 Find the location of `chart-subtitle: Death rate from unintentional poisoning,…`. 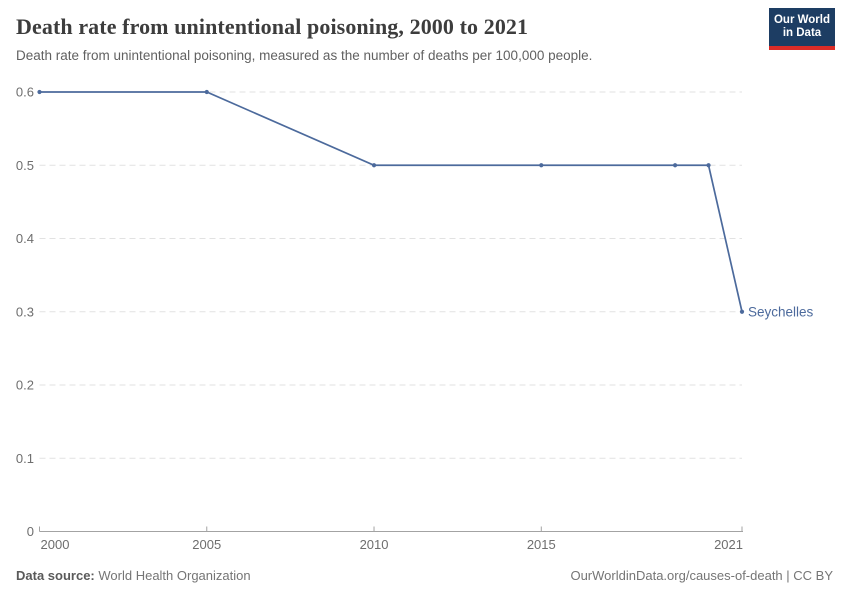

chart-subtitle: Death rate from unintentional poisoning,… is located at coordinates (304, 55).